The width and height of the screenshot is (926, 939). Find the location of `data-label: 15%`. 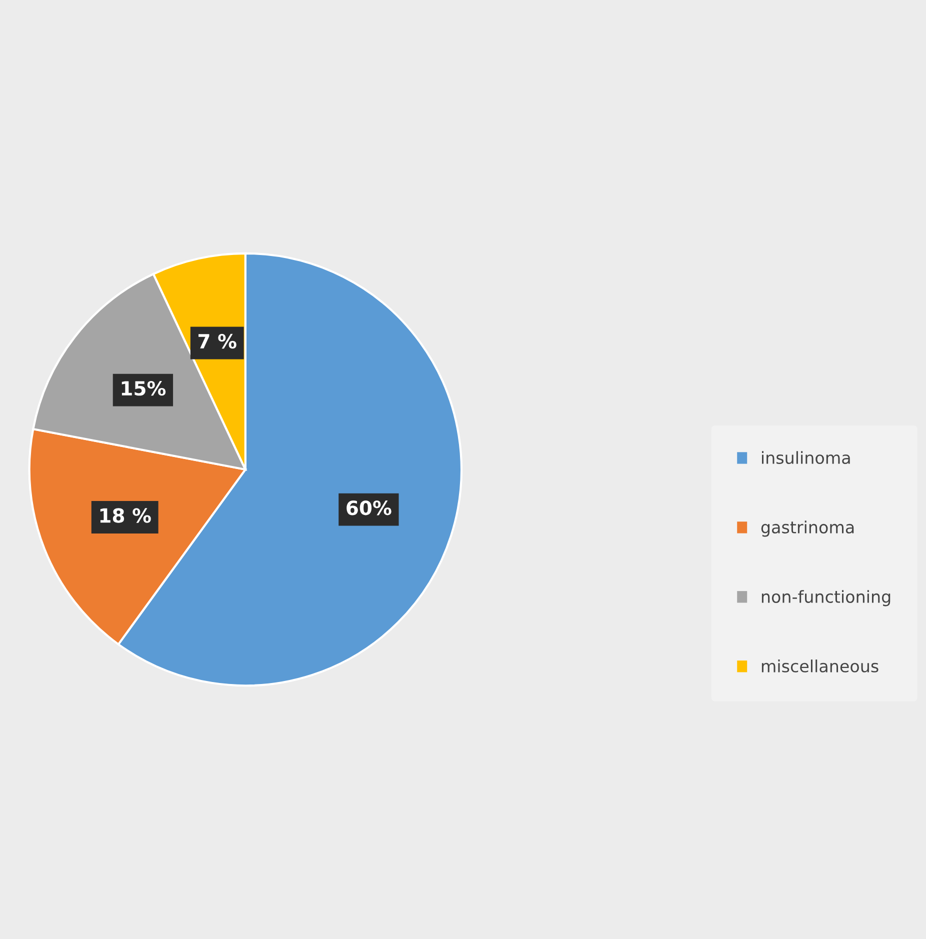

data-label: 15% is located at coordinates (144, 388).